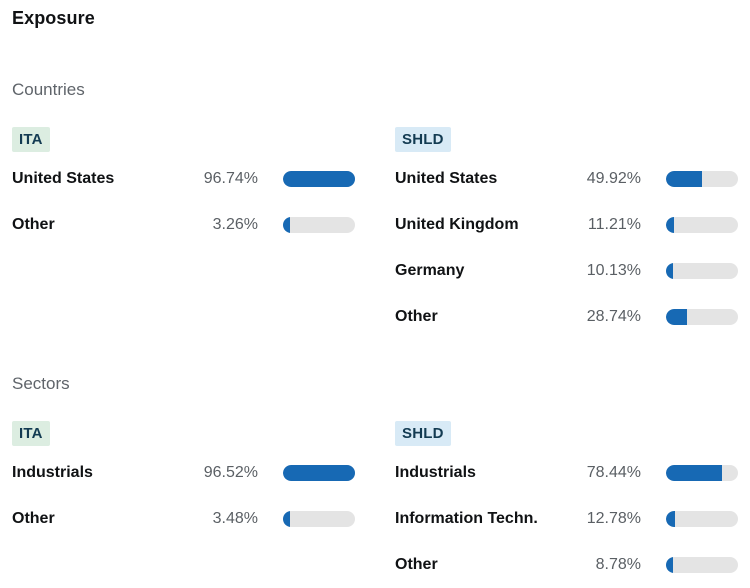  I want to click on exposure-row: Other 3.26%, so click(183, 225).